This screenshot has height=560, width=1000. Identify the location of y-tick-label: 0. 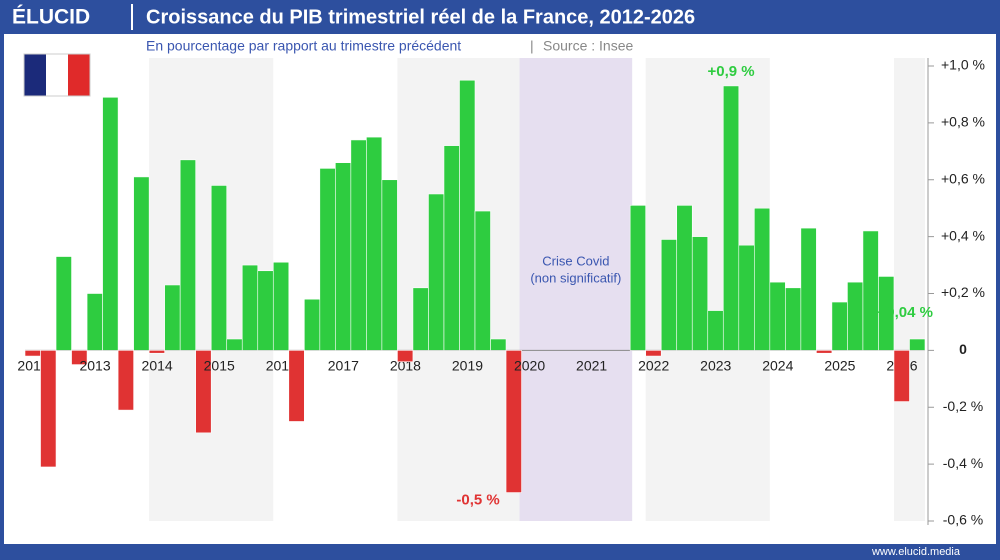
(963, 349).